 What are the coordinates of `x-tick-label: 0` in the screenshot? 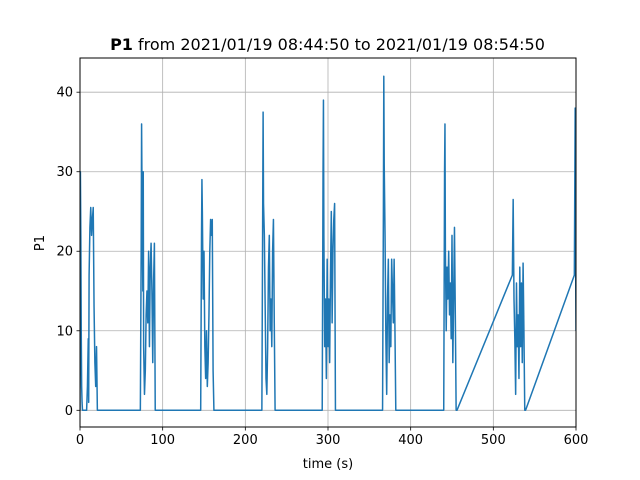 It's located at (80, 440).